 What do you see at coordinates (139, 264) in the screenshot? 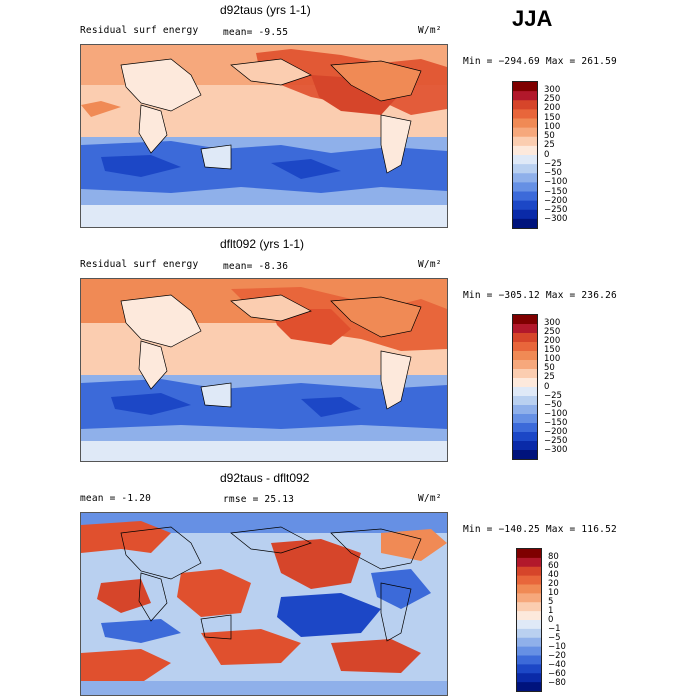
I see `panel-2-left-label: Residual surf energy` at bounding box center [139, 264].